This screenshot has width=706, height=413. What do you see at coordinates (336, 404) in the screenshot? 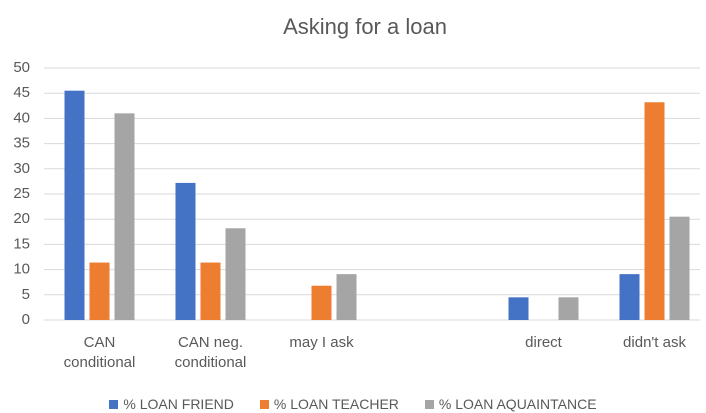
I see `legend-label: % LOAN TEACHER` at bounding box center [336, 404].